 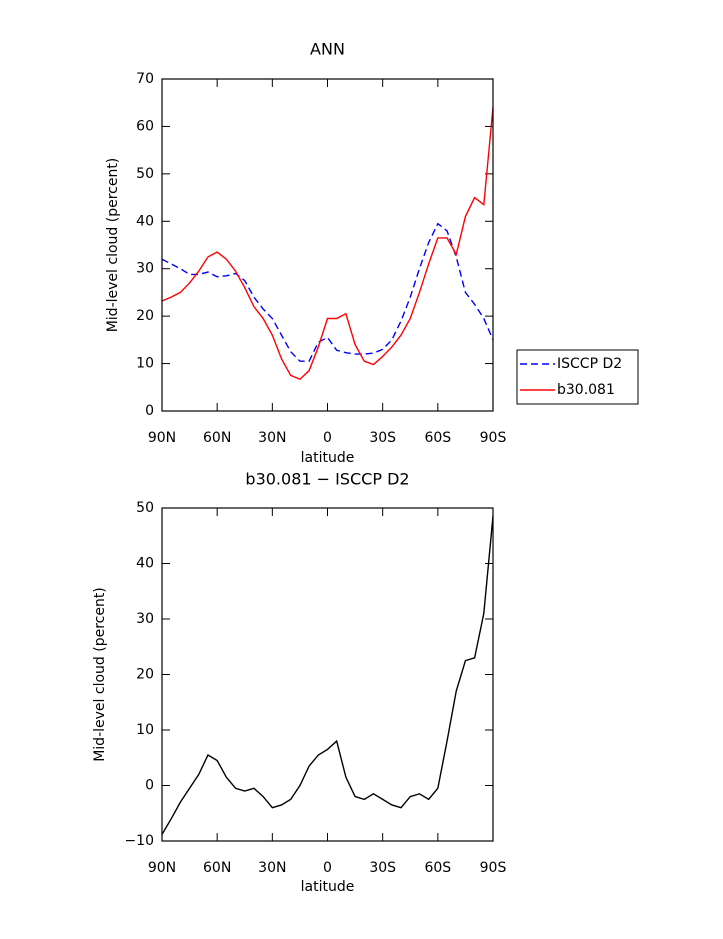 What do you see at coordinates (139, 841) in the screenshot?
I see `y-tick-label: −10` at bounding box center [139, 841].